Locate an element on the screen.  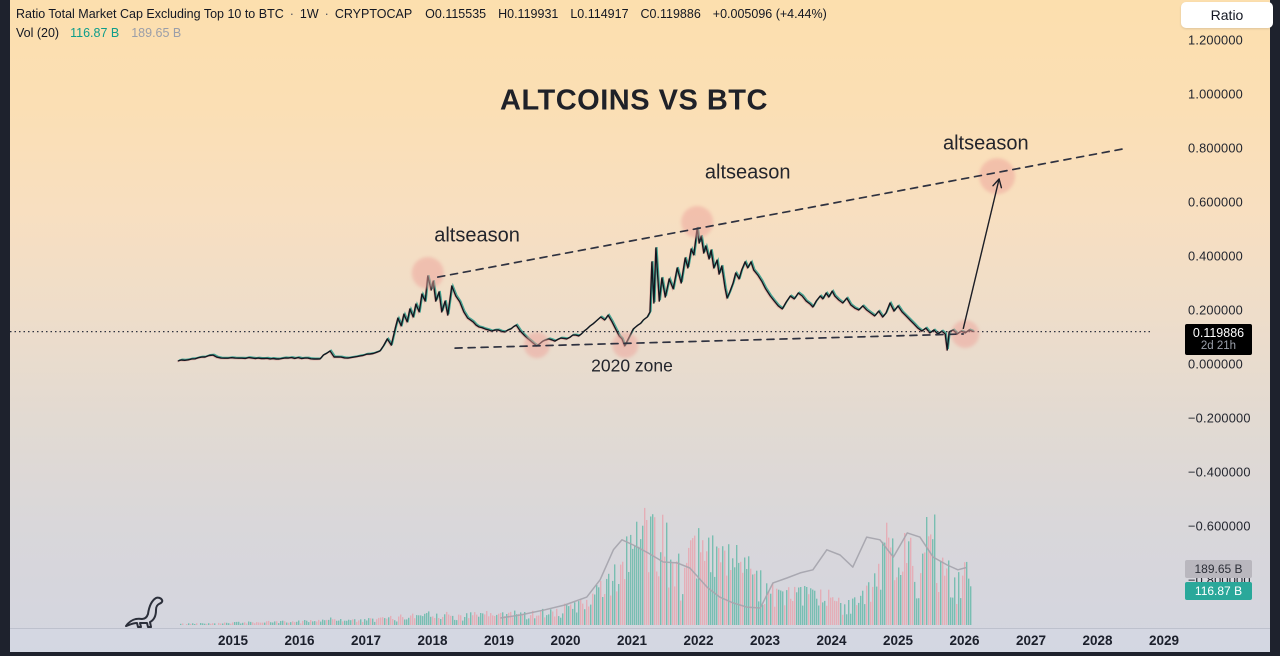
bottom-edge-bar is located at coordinates (640, 654).